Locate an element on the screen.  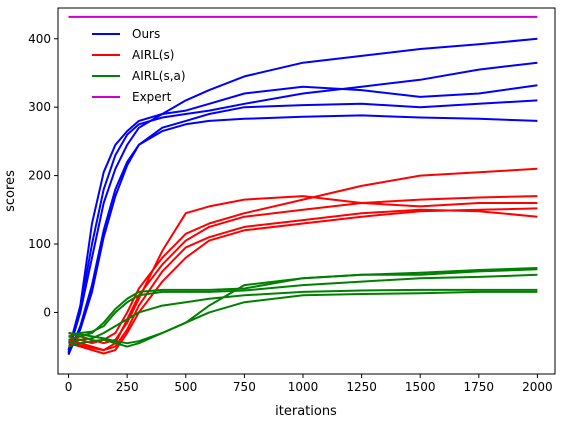
legend-label: Ours is located at coordinates (146, 34).